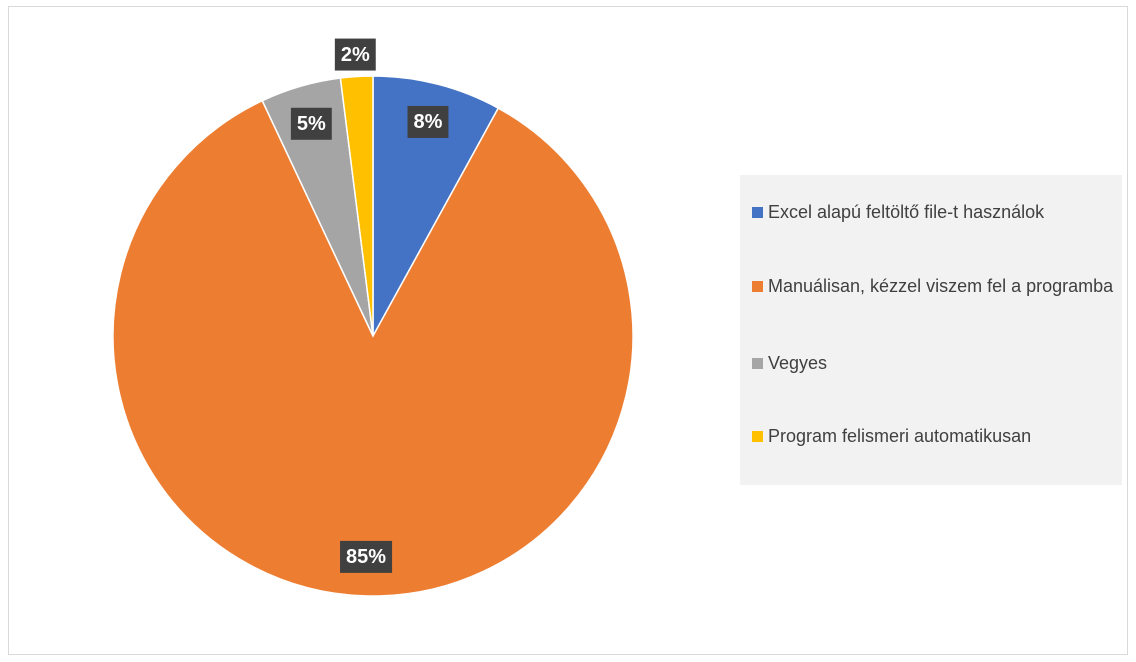 This screenshot has width=1136, height=662. I want to click on data-label-text: 5%, so click(311, 124).